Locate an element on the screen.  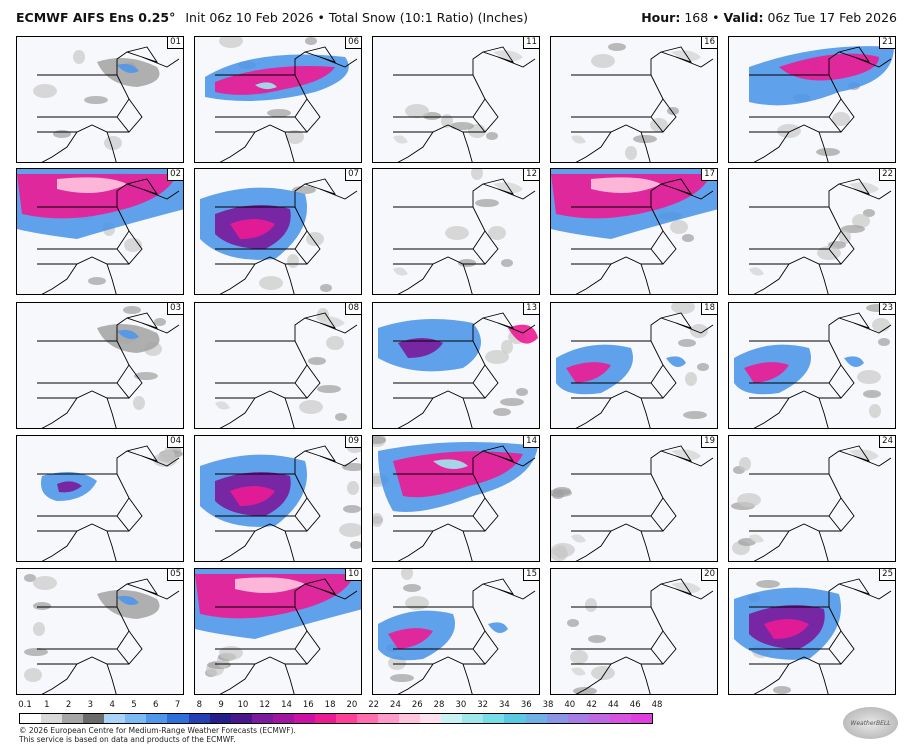
ensemble-member-panel: 22 is located at coordinates (812, 231).